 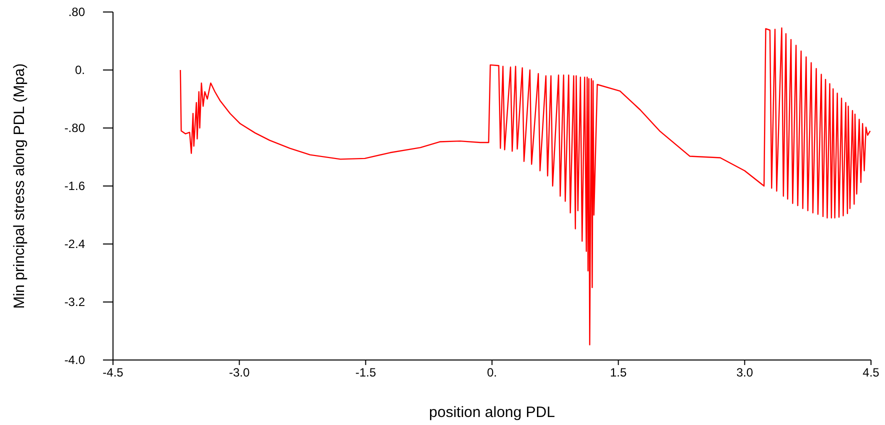 I want to click on x-axis-title: position along PDL, so click(x=492, y=412).